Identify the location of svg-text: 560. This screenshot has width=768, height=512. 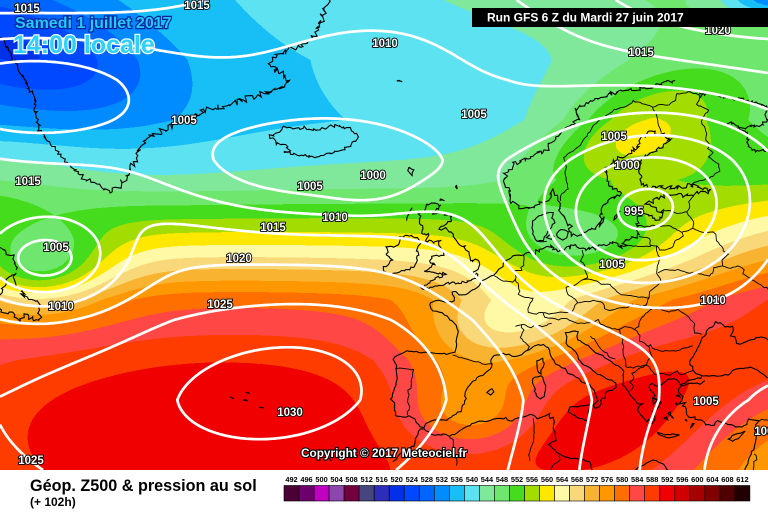
(547, 479).